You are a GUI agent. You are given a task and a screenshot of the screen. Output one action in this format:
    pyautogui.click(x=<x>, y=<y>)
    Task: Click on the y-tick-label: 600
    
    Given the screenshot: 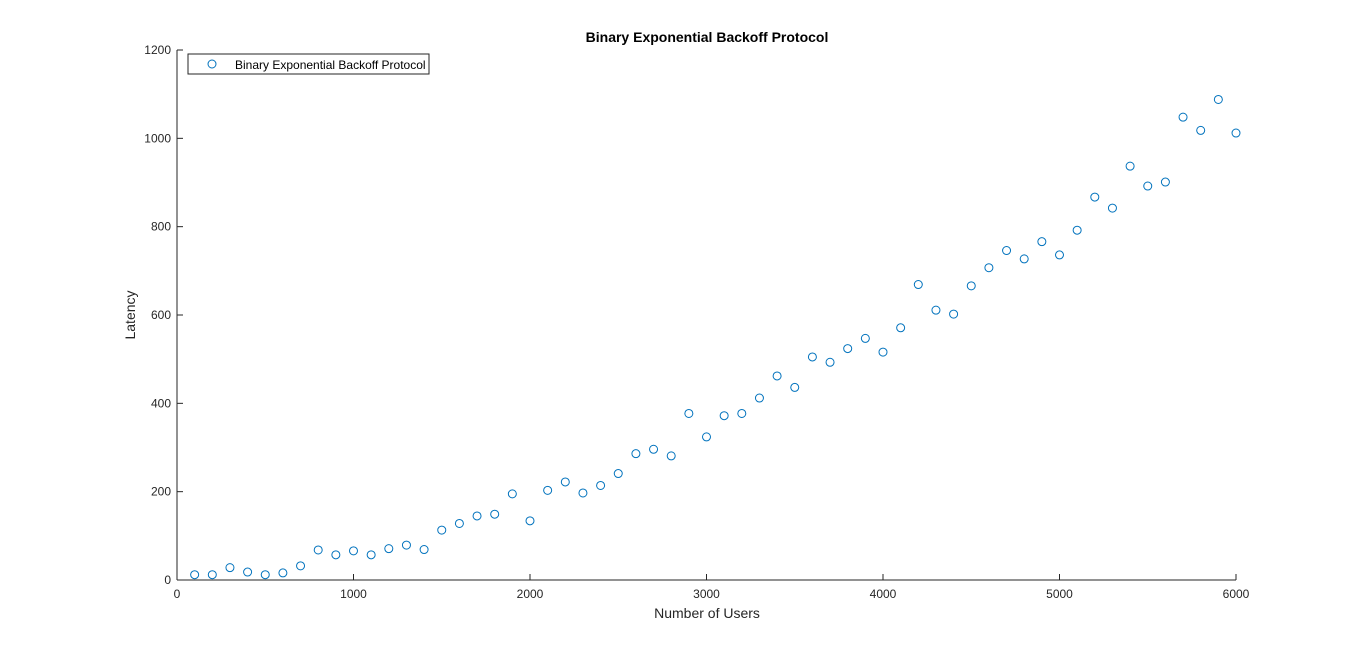 What is the action you would take?
    pyautogui.click(x=161, y=315)
    